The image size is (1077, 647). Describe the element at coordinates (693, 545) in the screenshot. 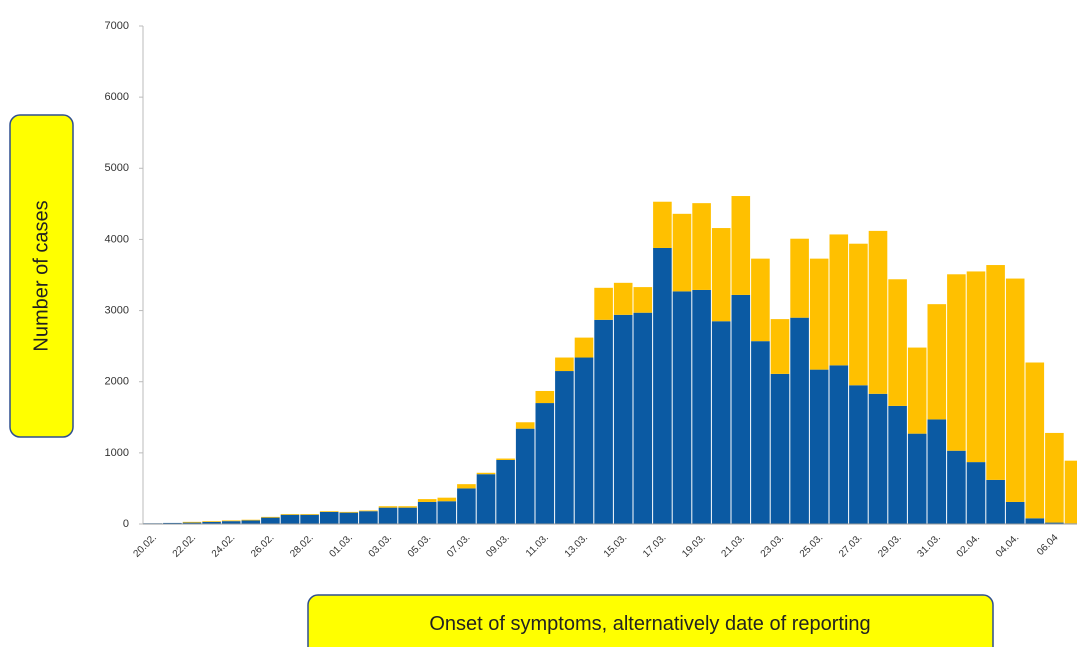

I see `x-tick-label: 19.03.` at that location.